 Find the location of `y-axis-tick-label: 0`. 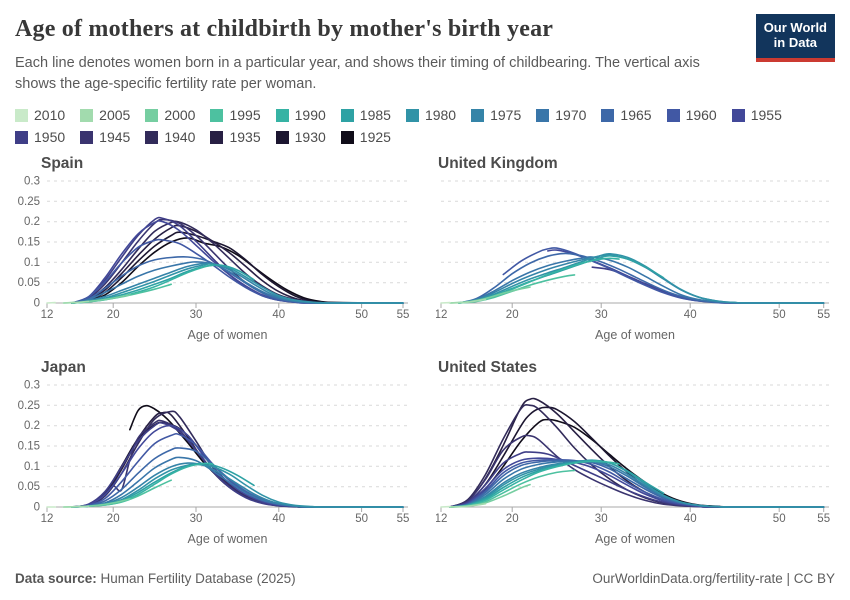

y-axis-tick-label: 0 is located at coordinates (37, 304).